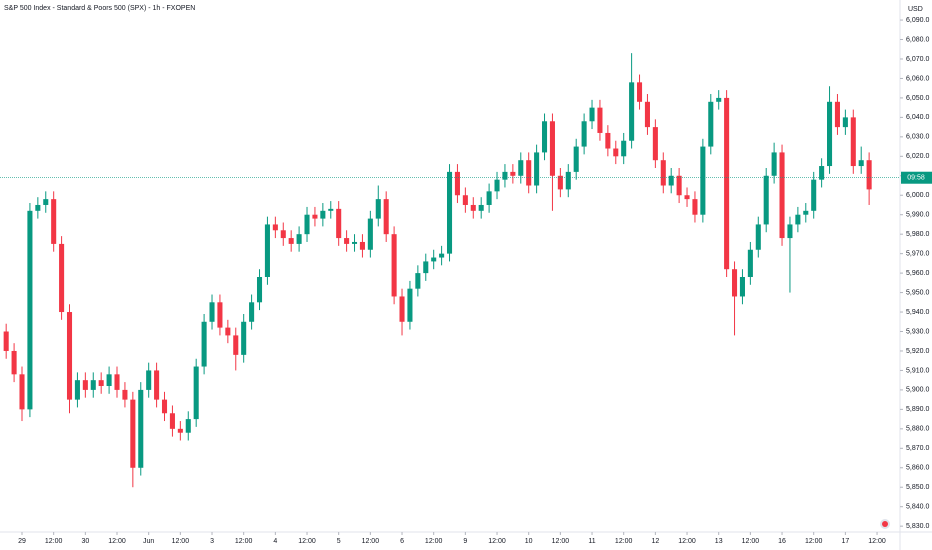 This screenshot has height=550, width=932. I want to click on y-tick-label: 5,840.0, so click(917, 507).